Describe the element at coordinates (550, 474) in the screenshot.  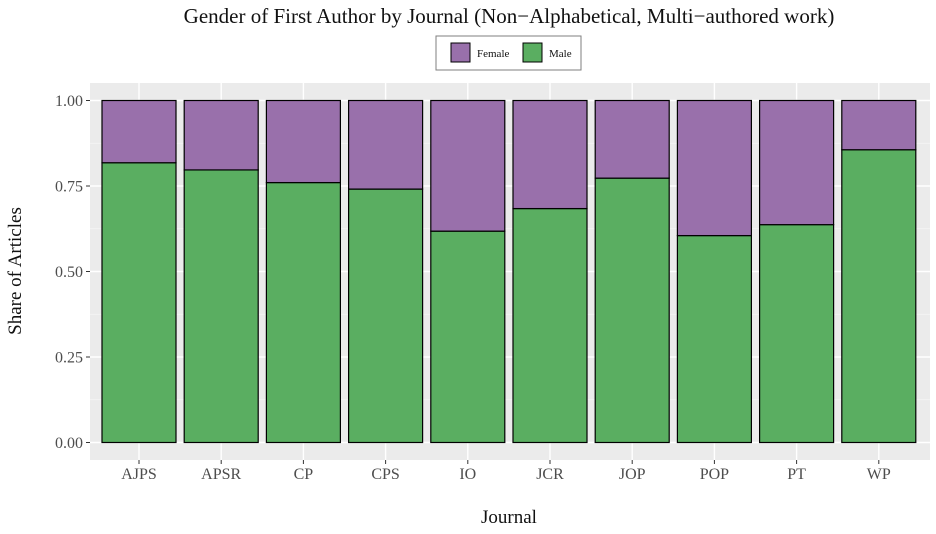
I see `x-tick-label: JCR` at that location.